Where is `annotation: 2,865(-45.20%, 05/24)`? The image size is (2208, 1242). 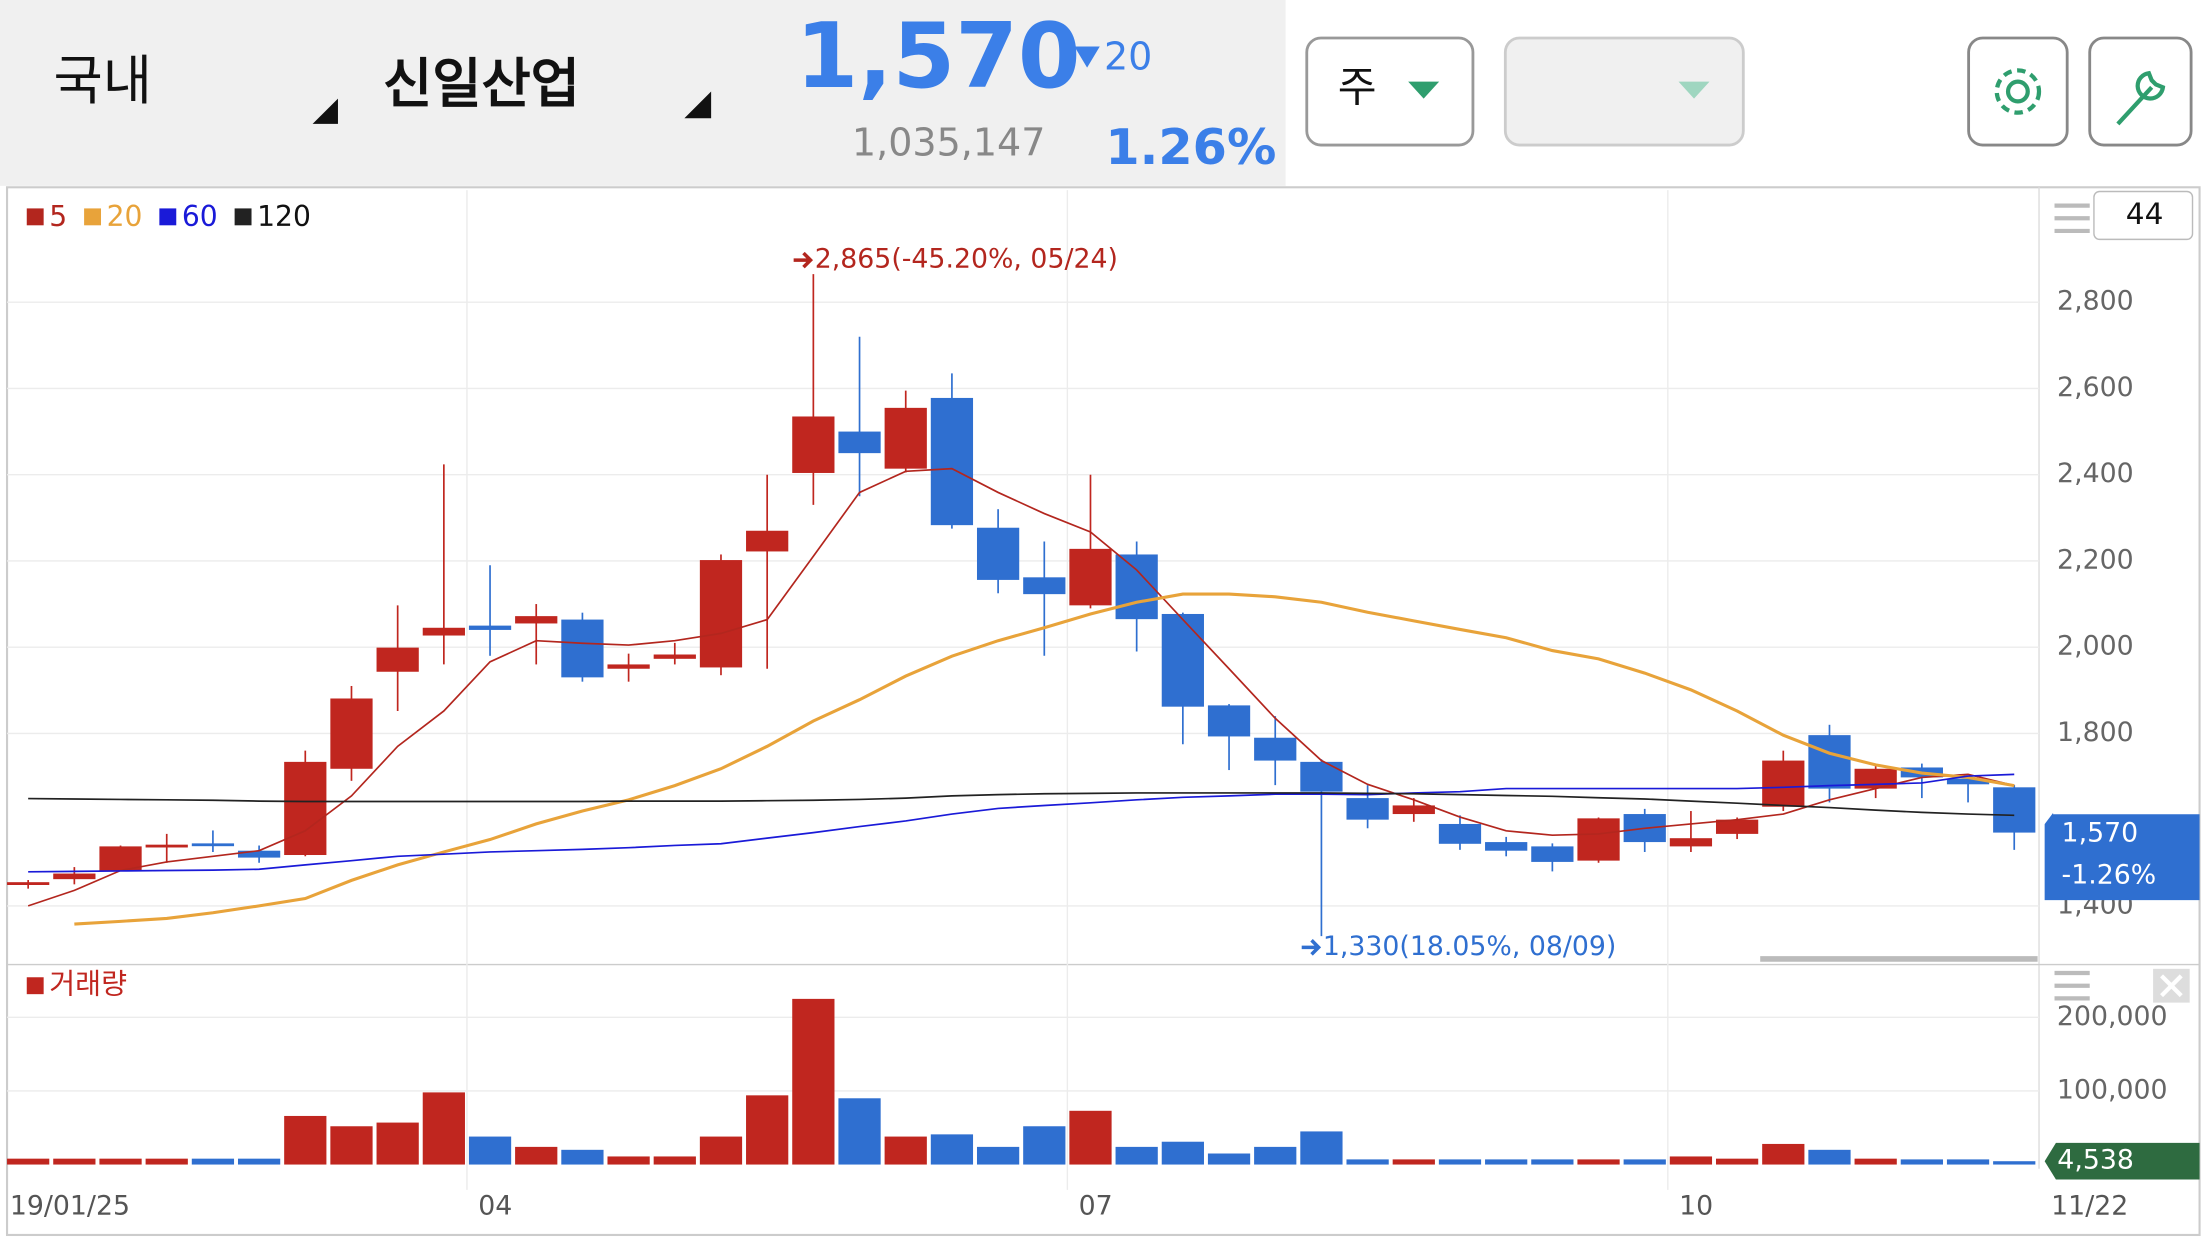 annotation: 2,865(-45.20%, 05/24) is located at coordinates (955, 259).